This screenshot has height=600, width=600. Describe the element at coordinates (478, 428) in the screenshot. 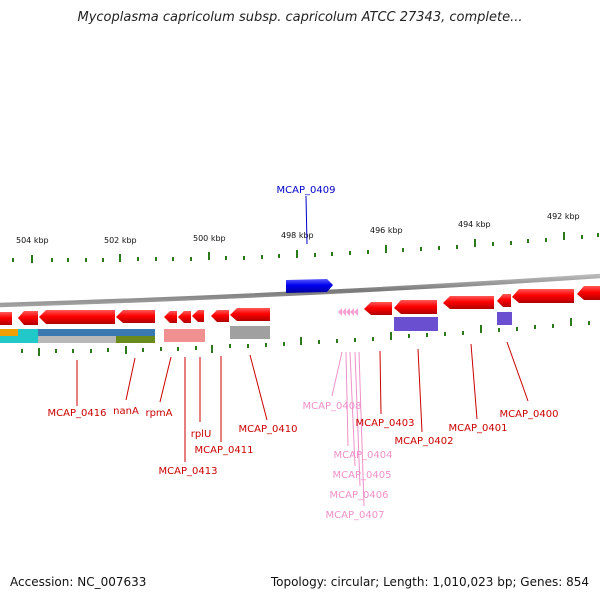

I see `gene-label-MCAP_0401: MCAP_0401` at that location.